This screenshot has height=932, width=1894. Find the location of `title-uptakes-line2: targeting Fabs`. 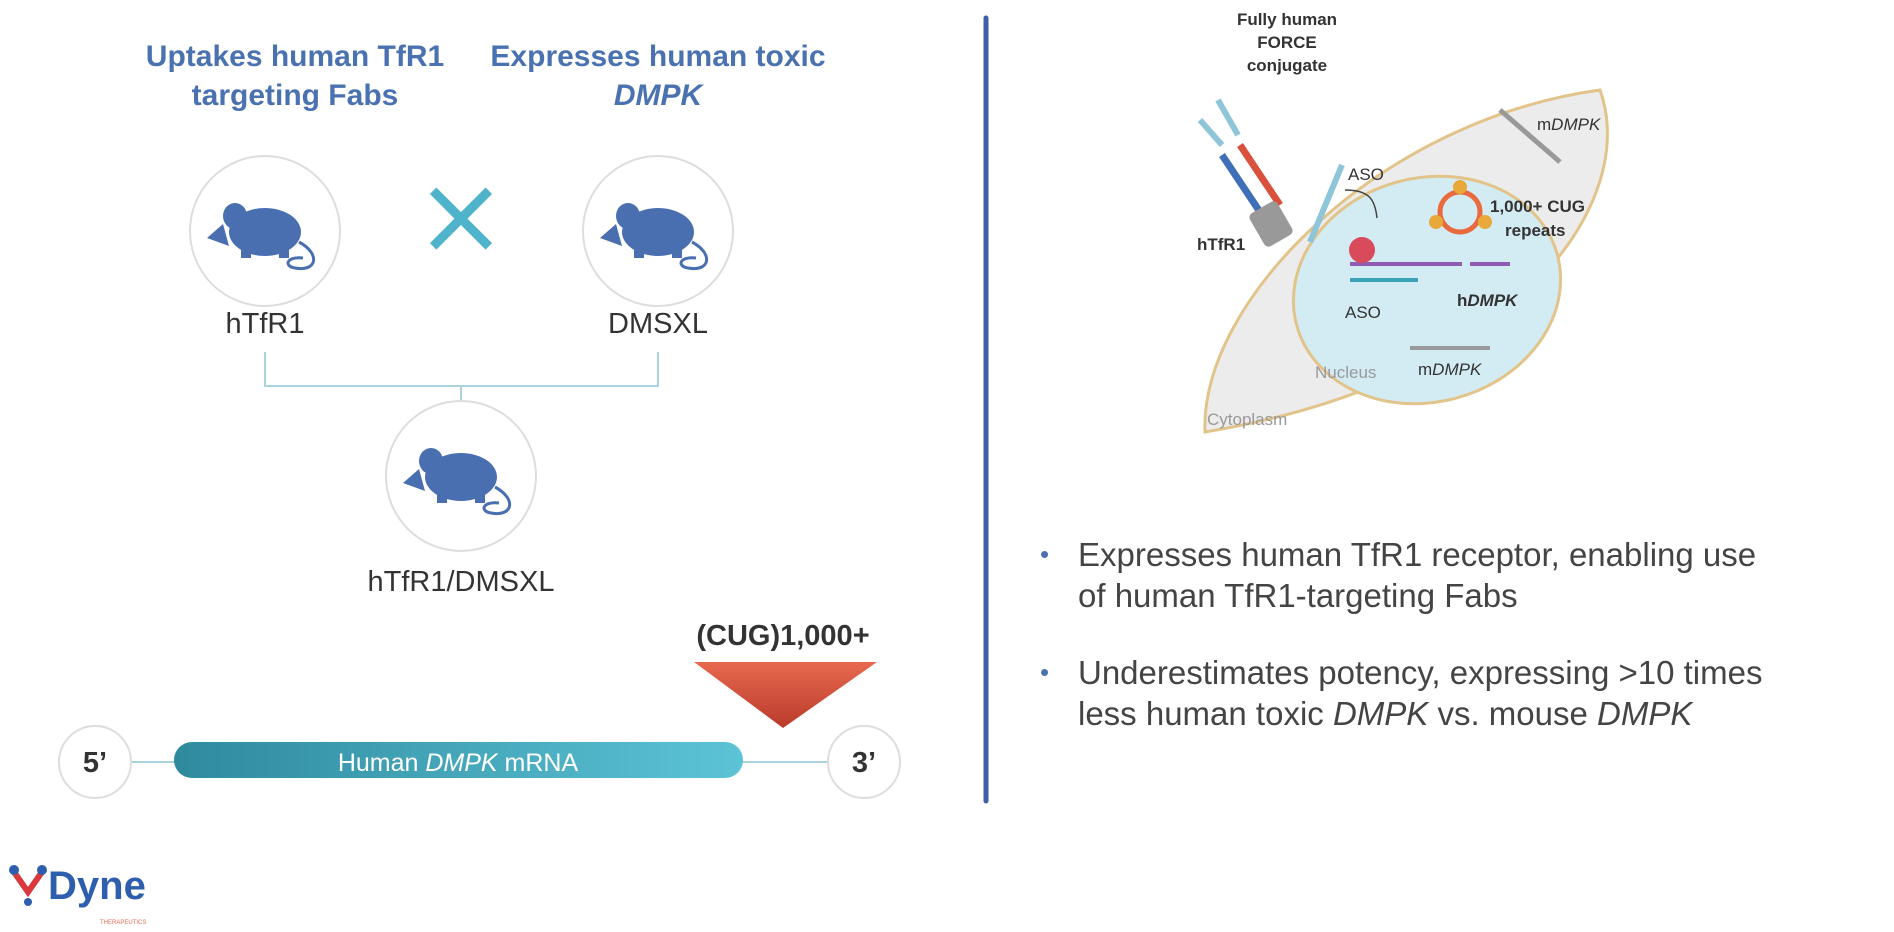

title-uptakes-line2: targeting Fabs is located at coordinates (295, 95).